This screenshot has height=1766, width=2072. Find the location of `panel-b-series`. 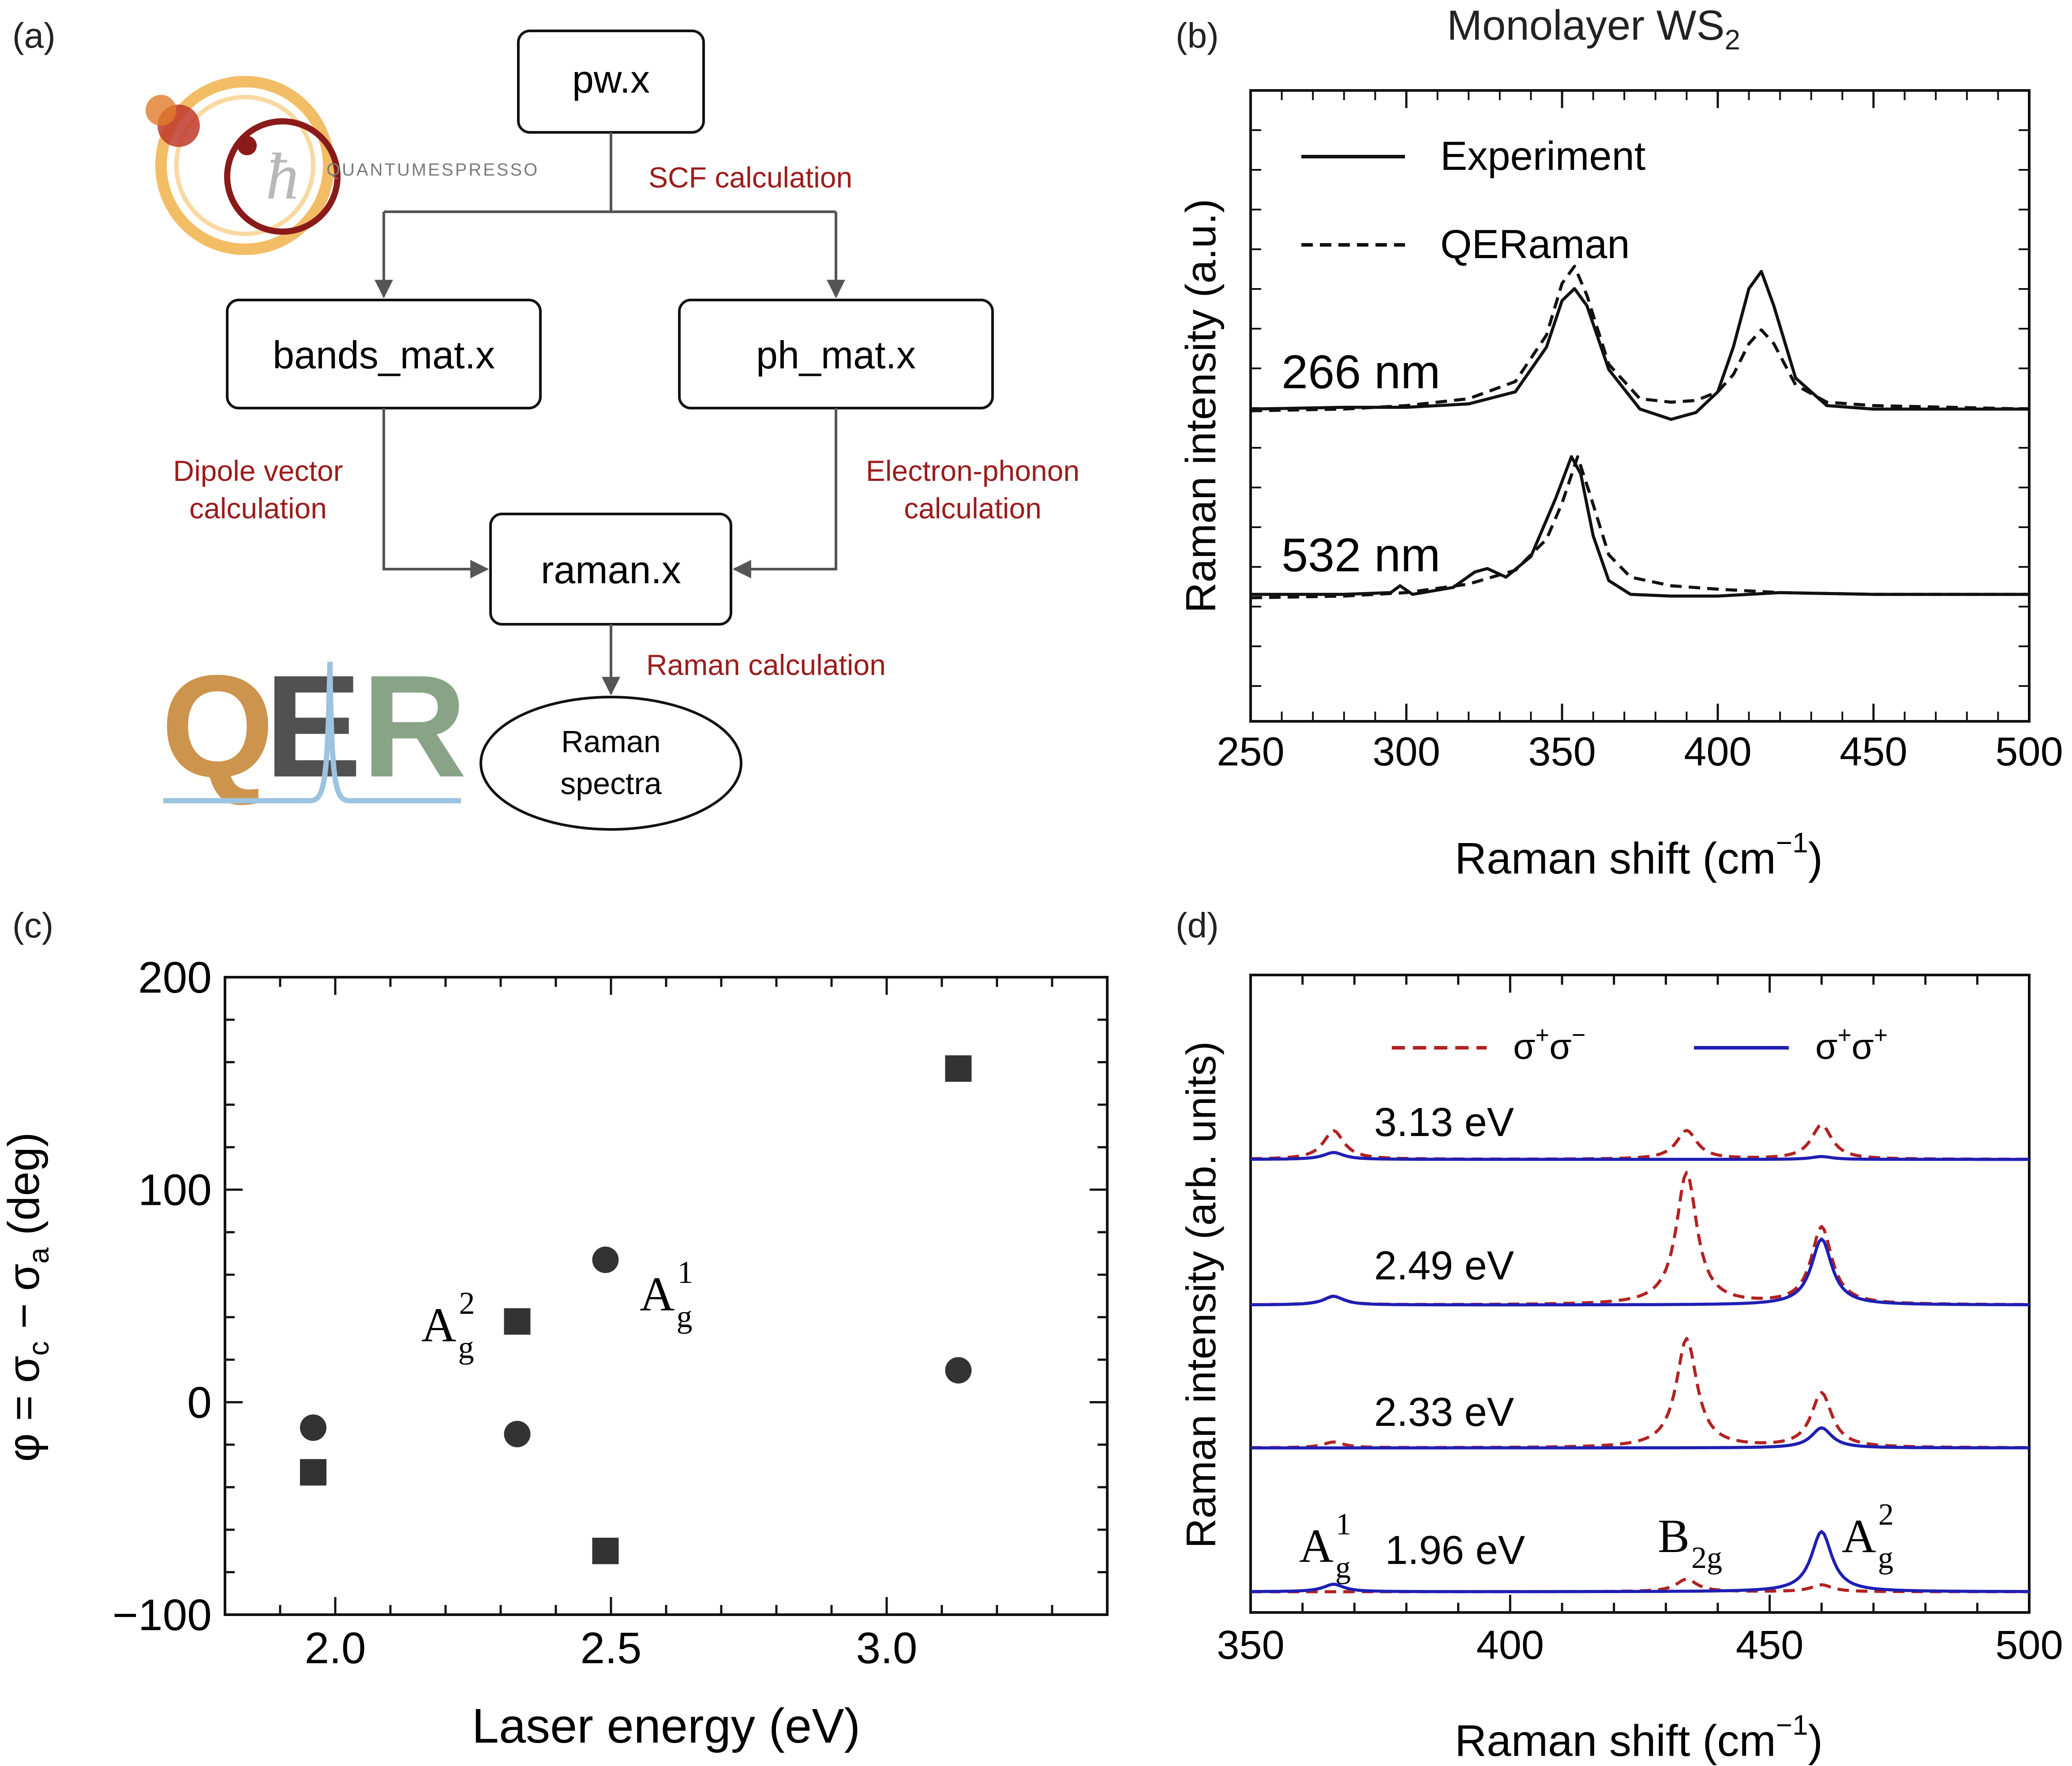

panel-b-series is located at coordinates (1640, 432).